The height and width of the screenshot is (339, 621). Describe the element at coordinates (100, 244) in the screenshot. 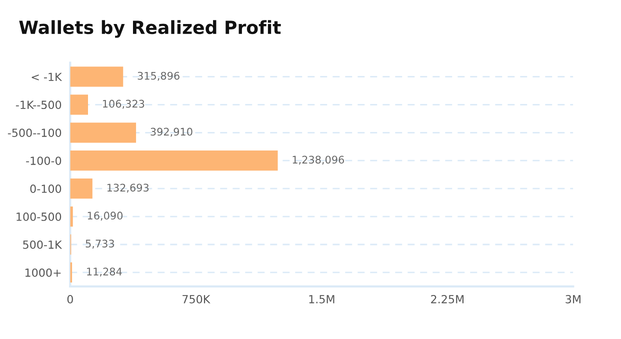

I see `data-label: 5,733` at that location.